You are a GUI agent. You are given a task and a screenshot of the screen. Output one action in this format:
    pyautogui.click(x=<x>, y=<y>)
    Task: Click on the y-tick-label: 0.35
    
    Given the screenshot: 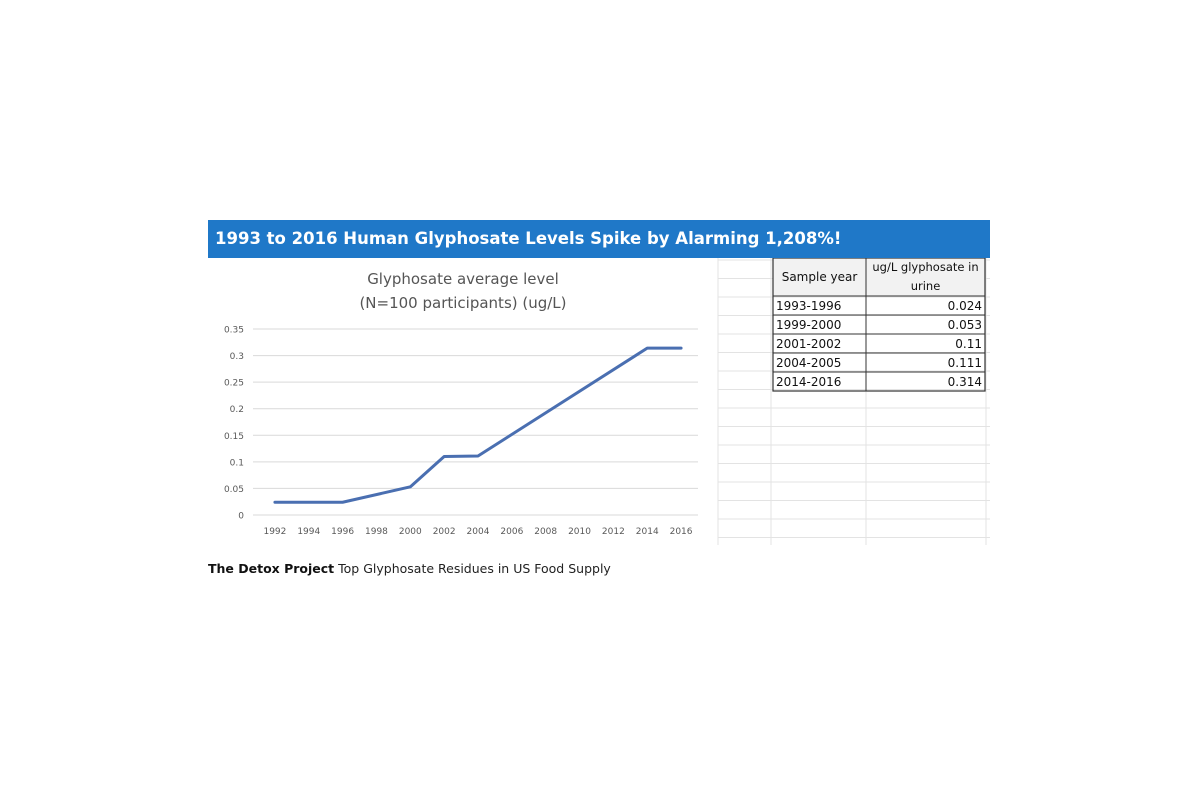 What is the action you would take?
    pyautogui.click(x=234, y=331)
    